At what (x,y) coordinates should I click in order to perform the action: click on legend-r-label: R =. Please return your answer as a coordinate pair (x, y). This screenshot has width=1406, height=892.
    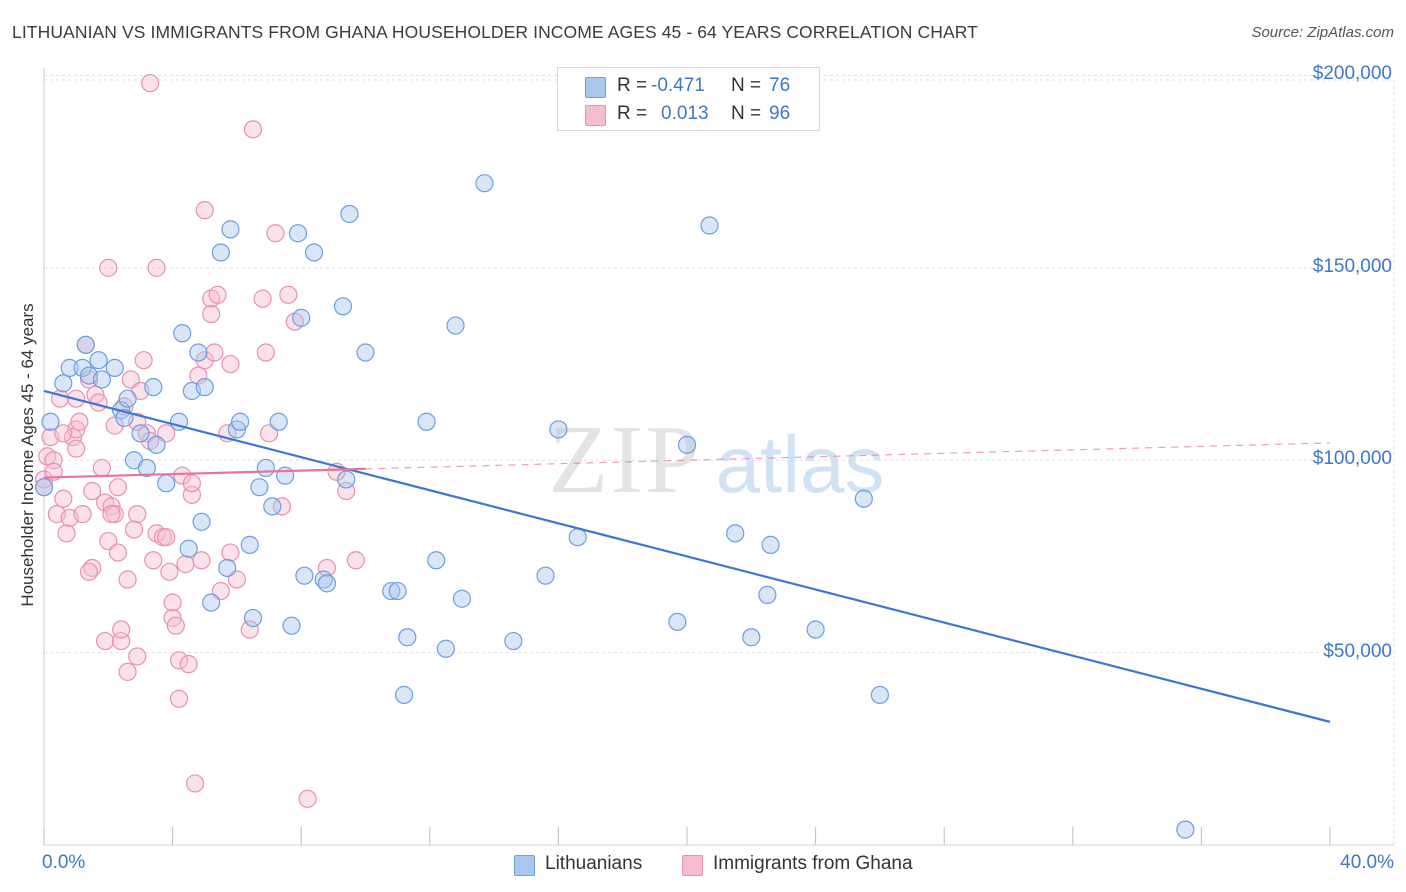
    Looking at the image, I should click on (632, 85).